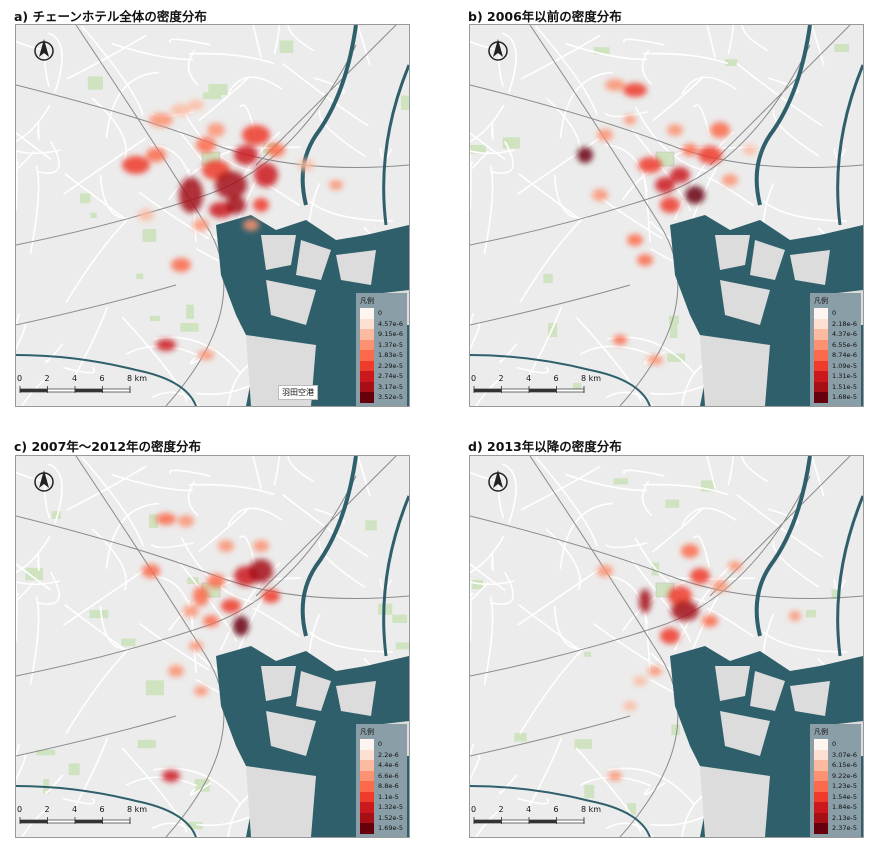  What do you see at coordinates (102, 809) in the screenshot?
I see `scale-tick-label: 6` at bounding box center [102, 809].